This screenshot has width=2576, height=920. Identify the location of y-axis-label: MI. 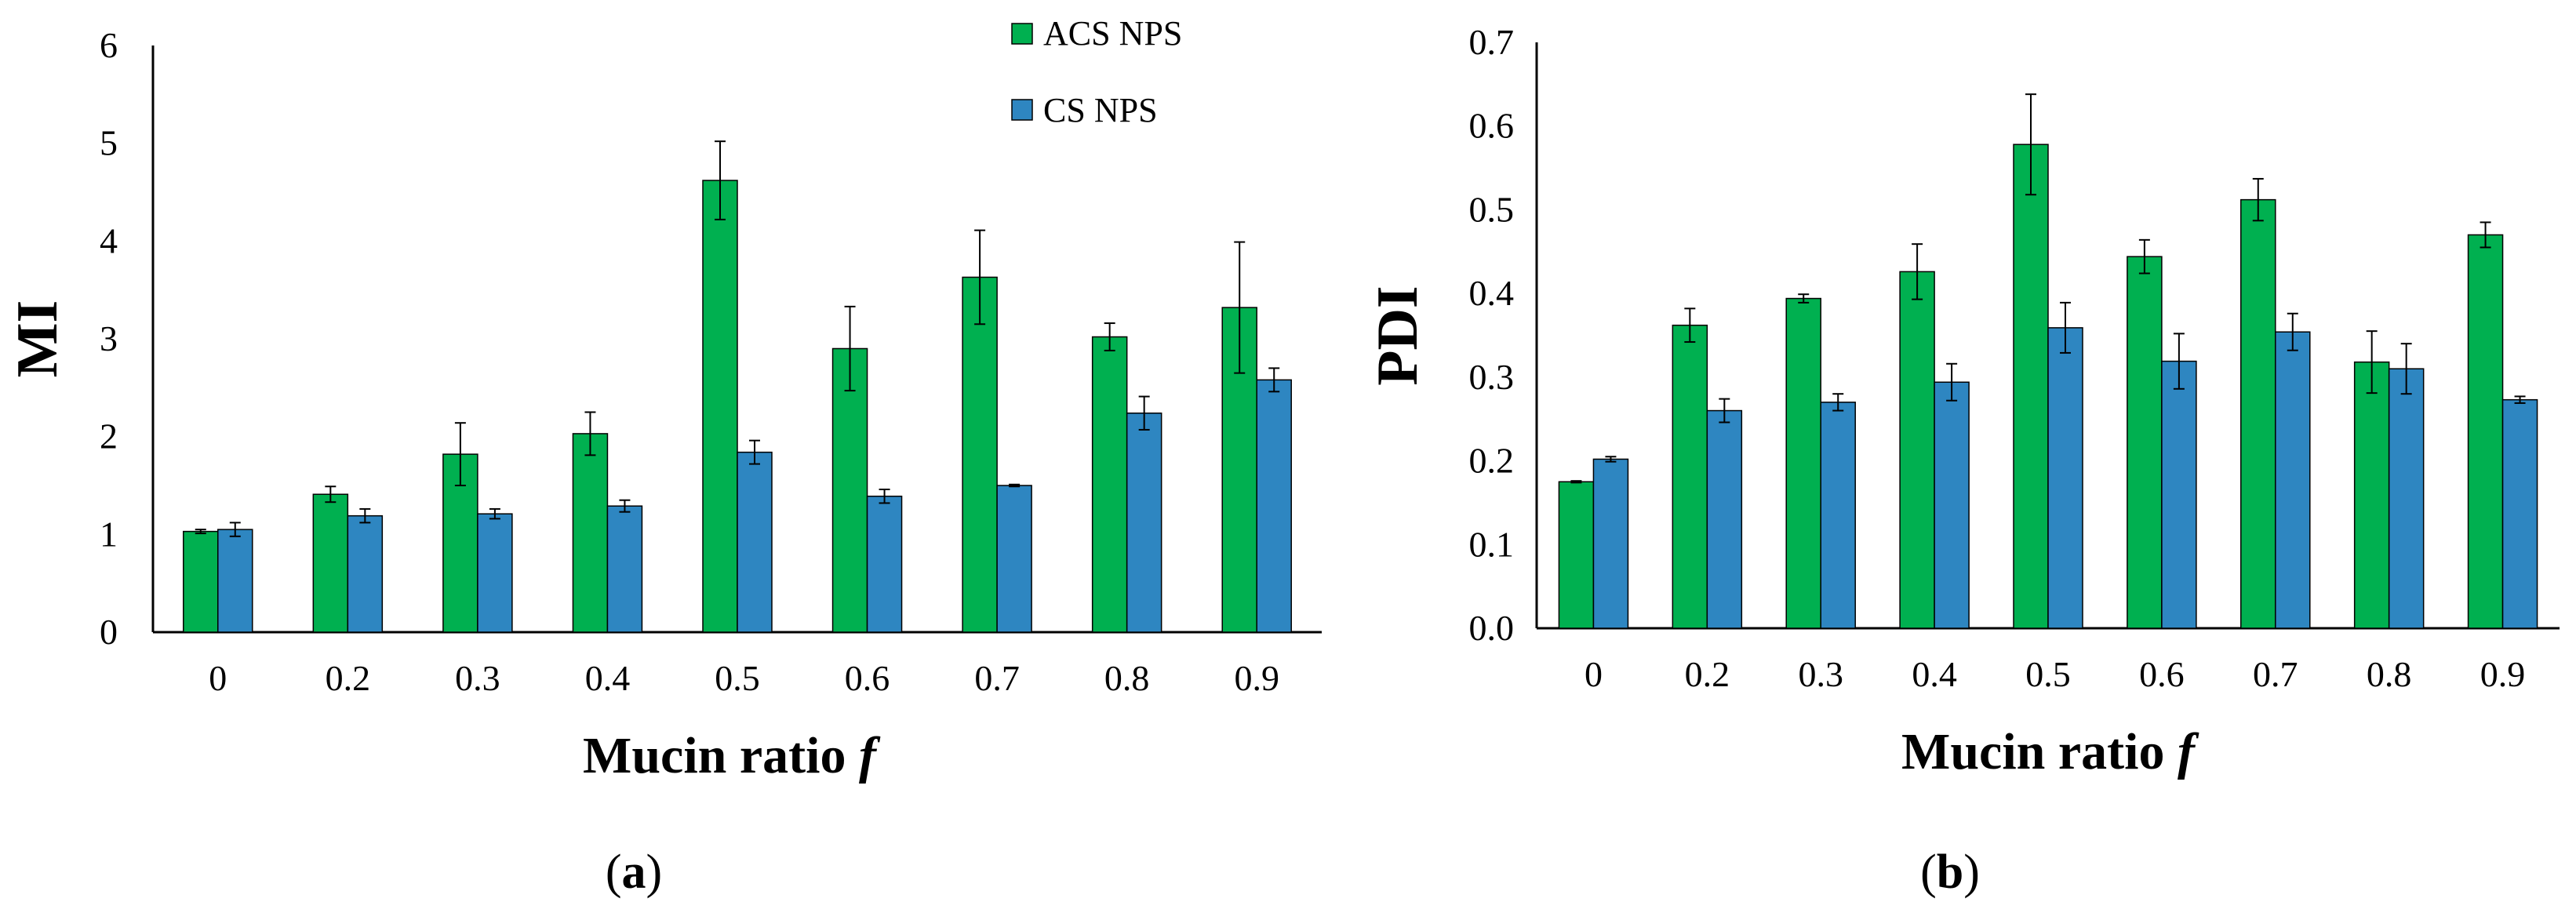
(37, 339).